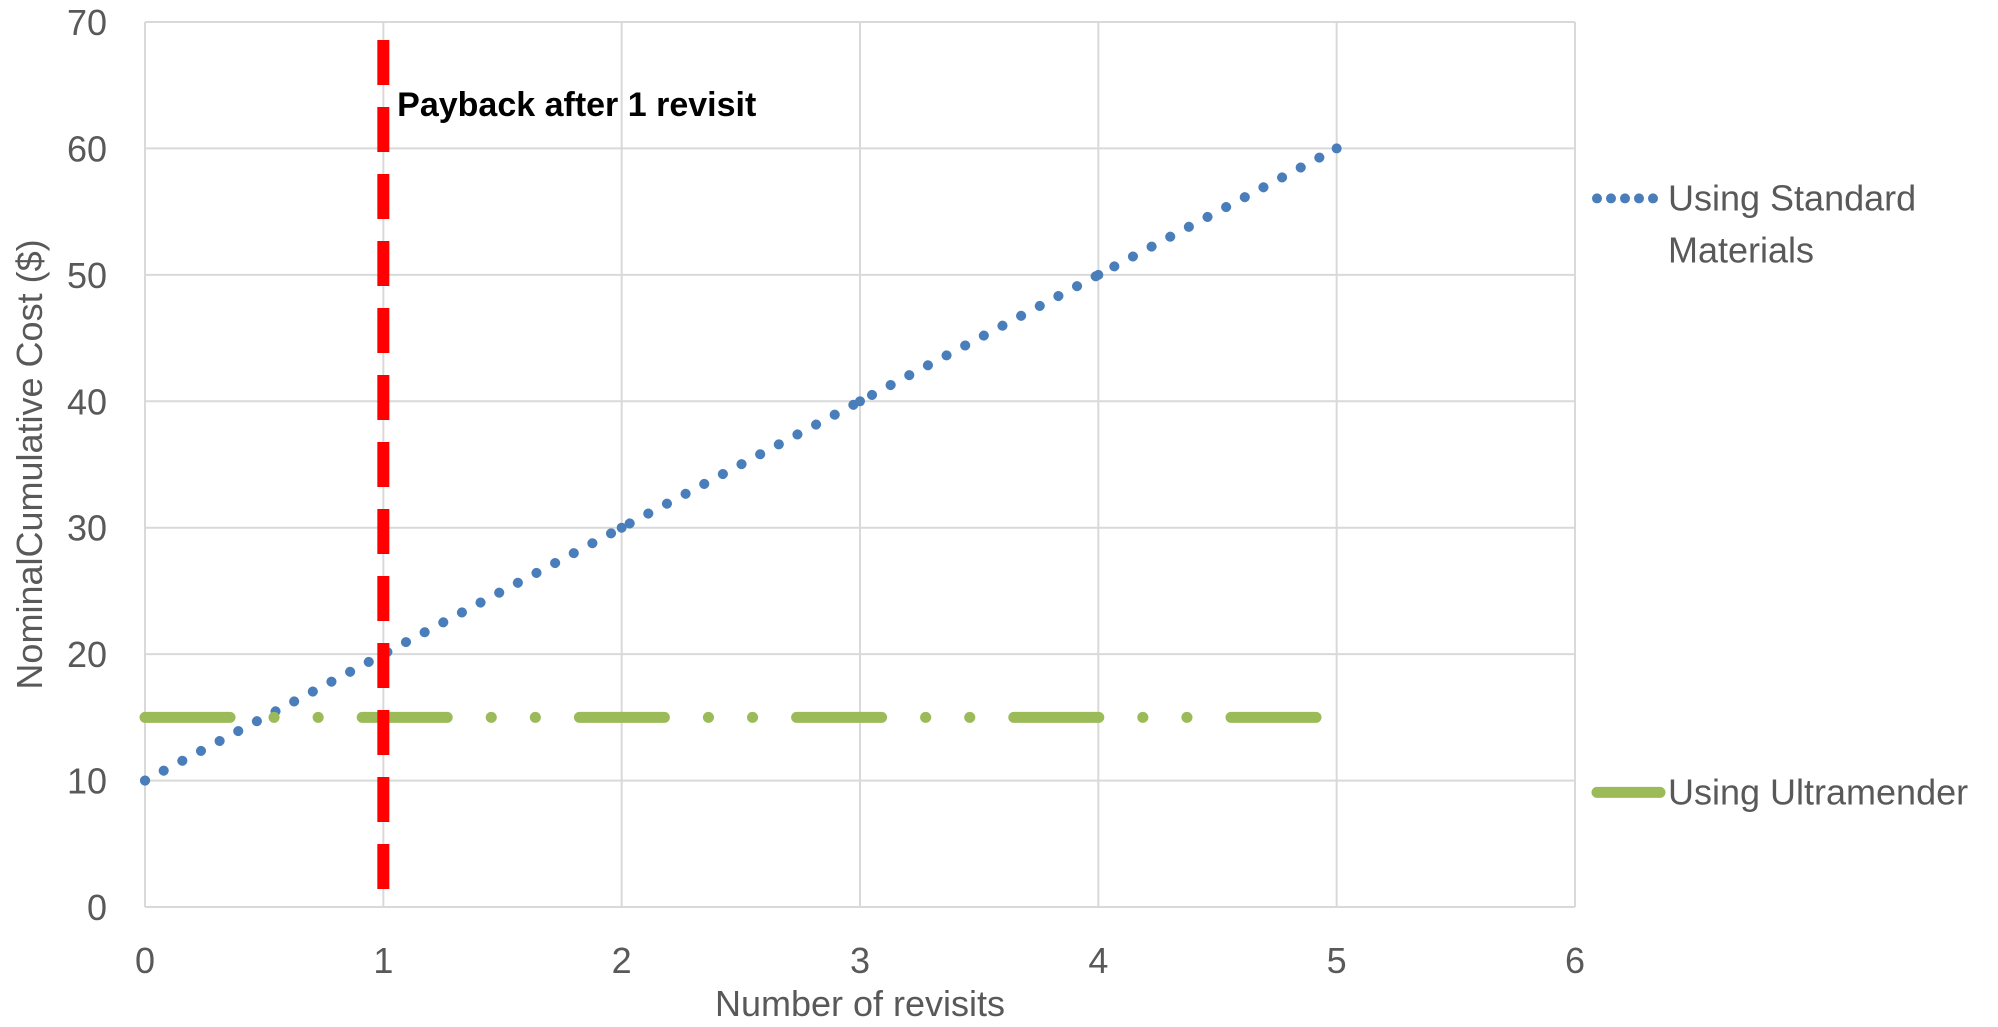 This screenshot has height=1027, width=1998. What do you see at coordinates (29, 464) in the screenshot?
I see `y-axis-title: NominalCumulative Cost ($)` at bounding box center [29, 464].